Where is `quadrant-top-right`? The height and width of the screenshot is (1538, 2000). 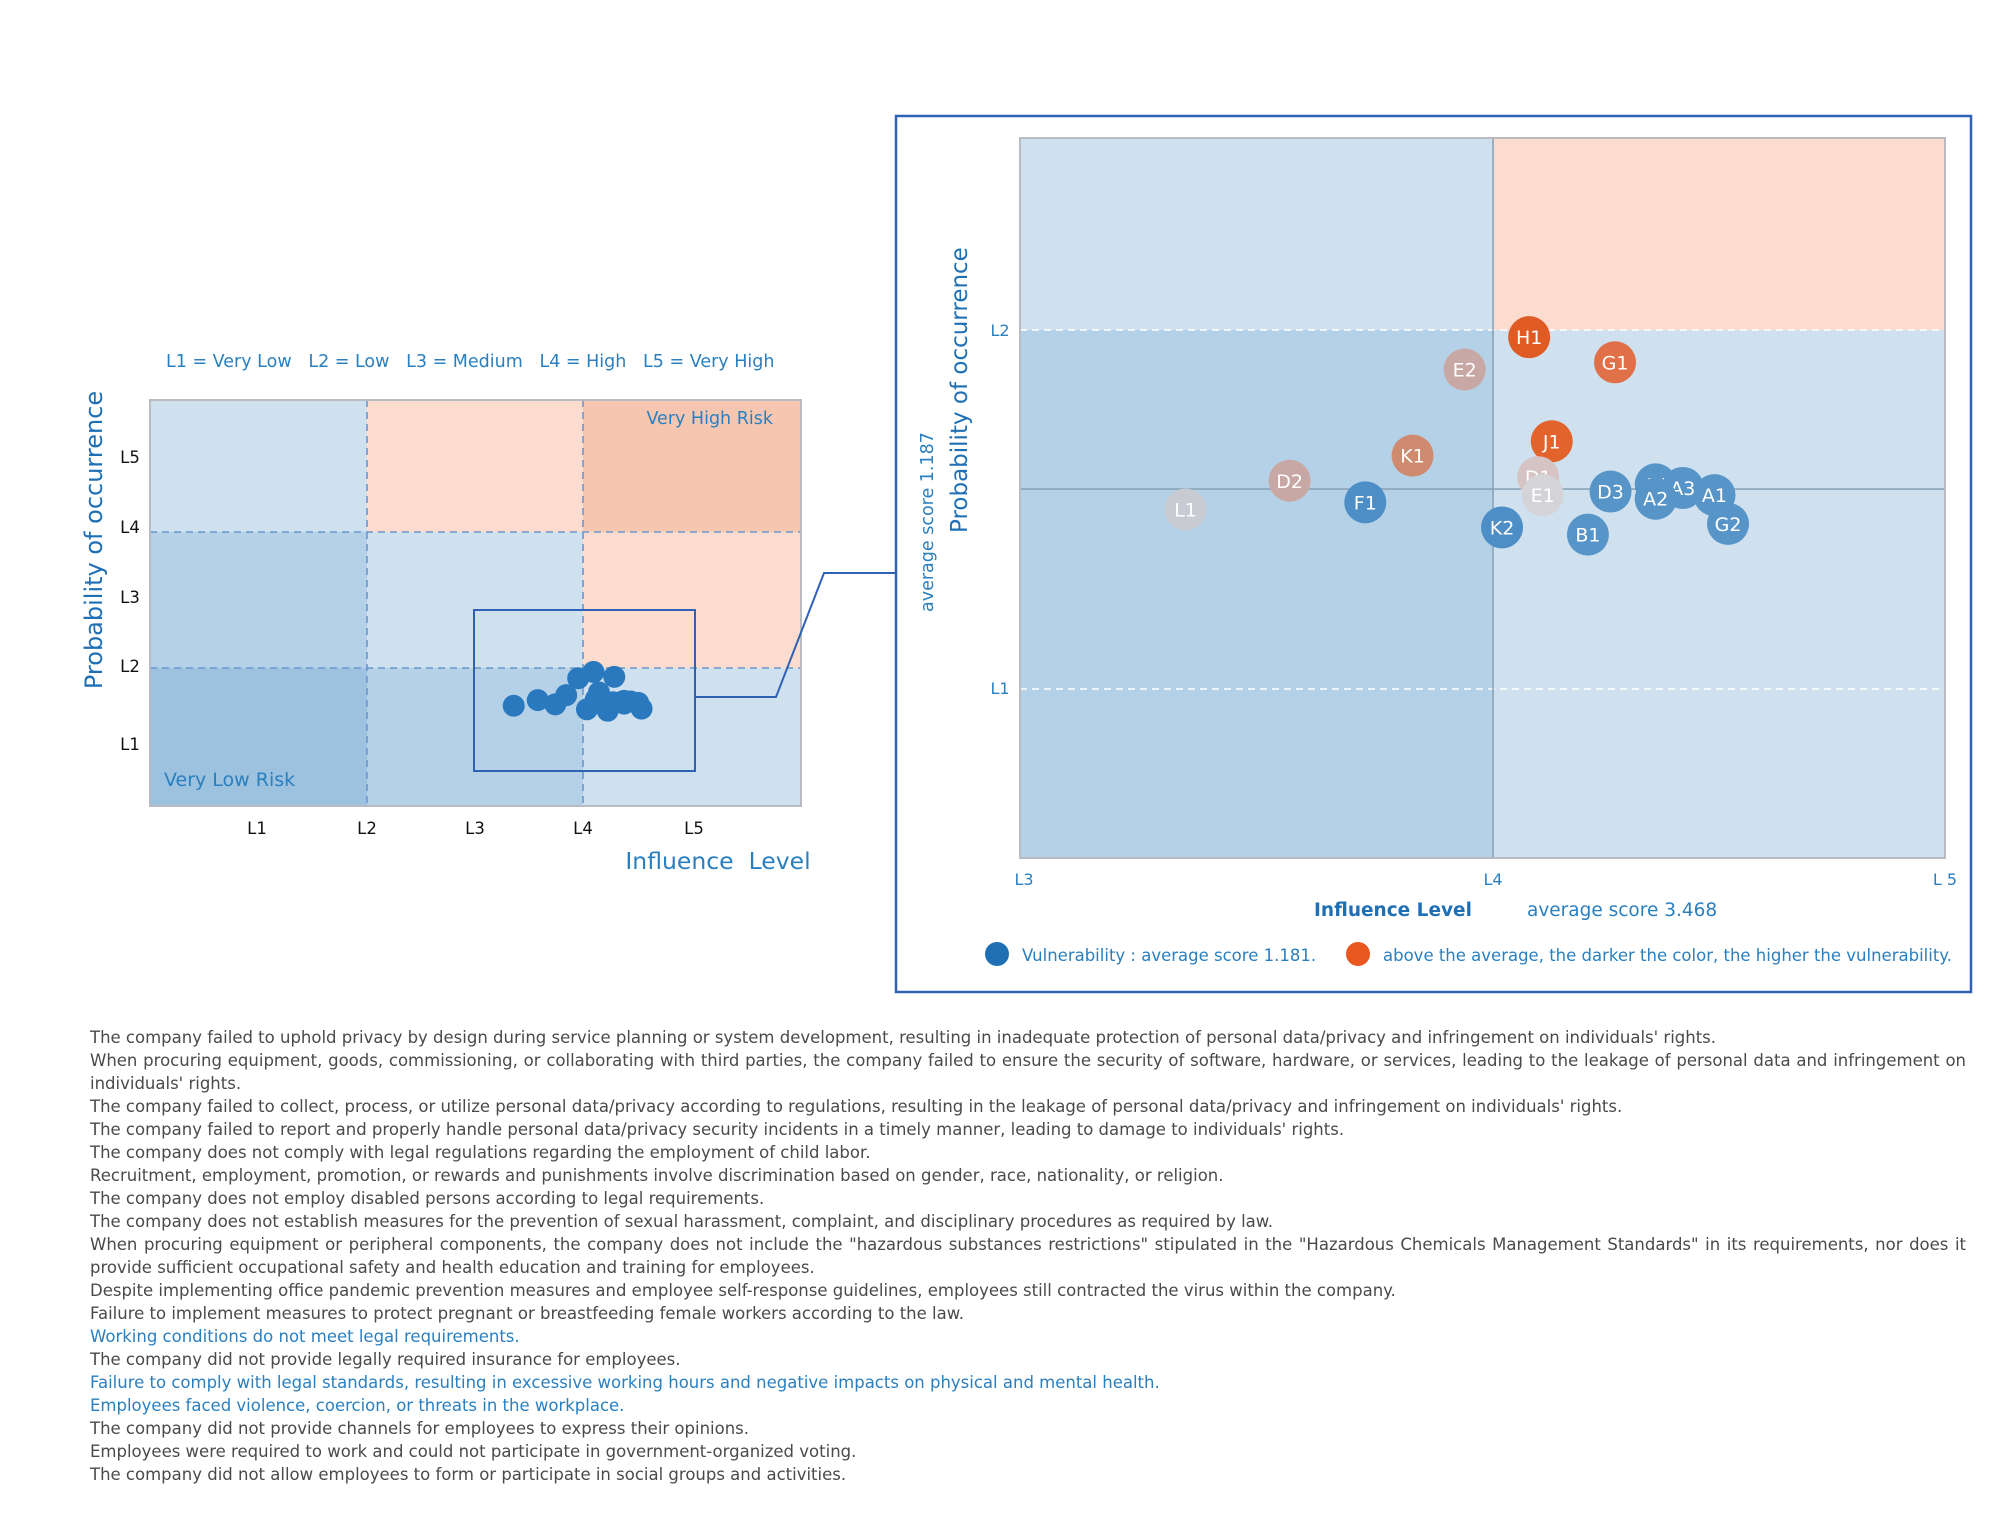
quadrant-top-right is located at coordinates (1719, 234).